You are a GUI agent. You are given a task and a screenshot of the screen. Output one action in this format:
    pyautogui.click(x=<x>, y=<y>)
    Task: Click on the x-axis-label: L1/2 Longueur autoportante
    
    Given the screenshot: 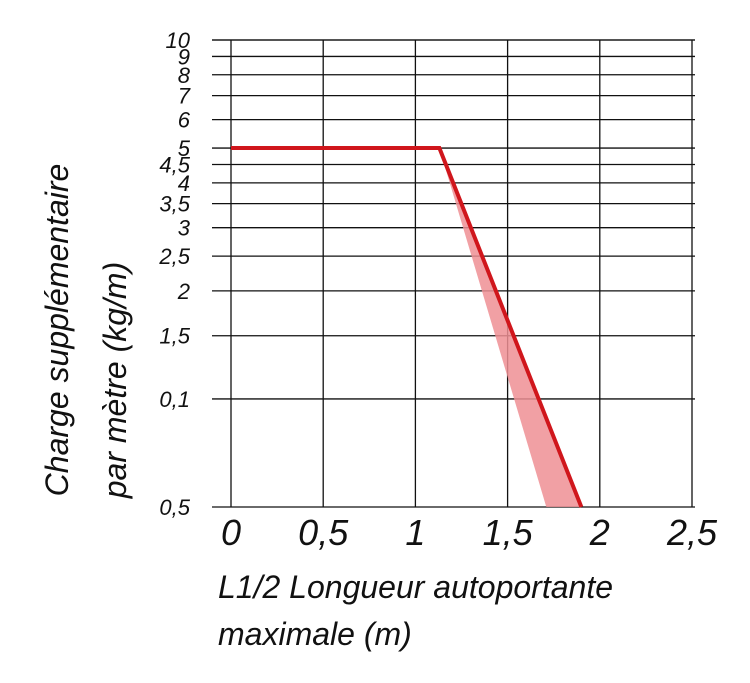 What is the action you would take?
    pyautogui.click(x=415, y=587)
    